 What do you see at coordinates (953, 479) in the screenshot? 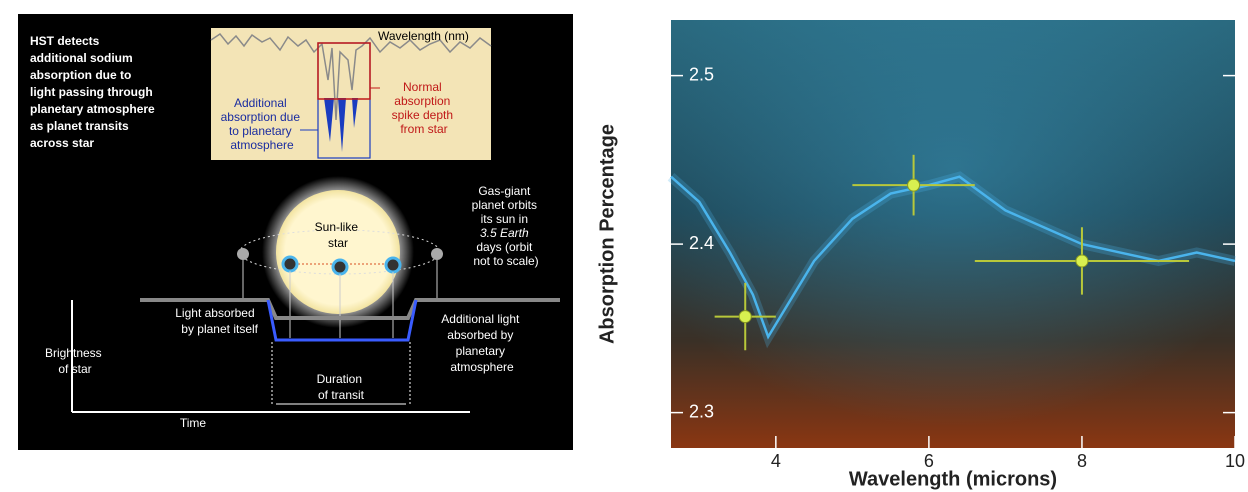
I see `x-axis-label: Wavelength (microns)` at bounding box center [953, 479].